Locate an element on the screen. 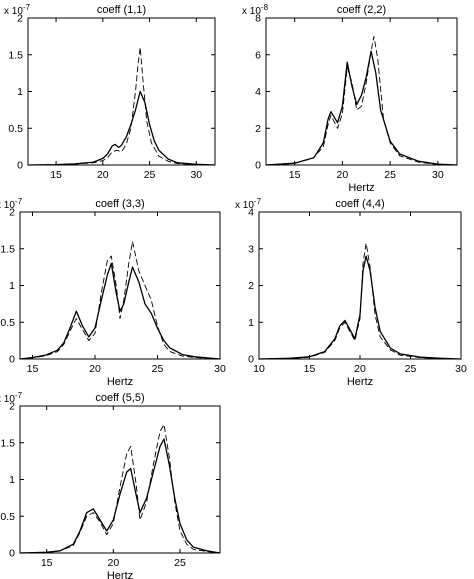  y-tick-label: 8 is located at coordinates (258, 19).